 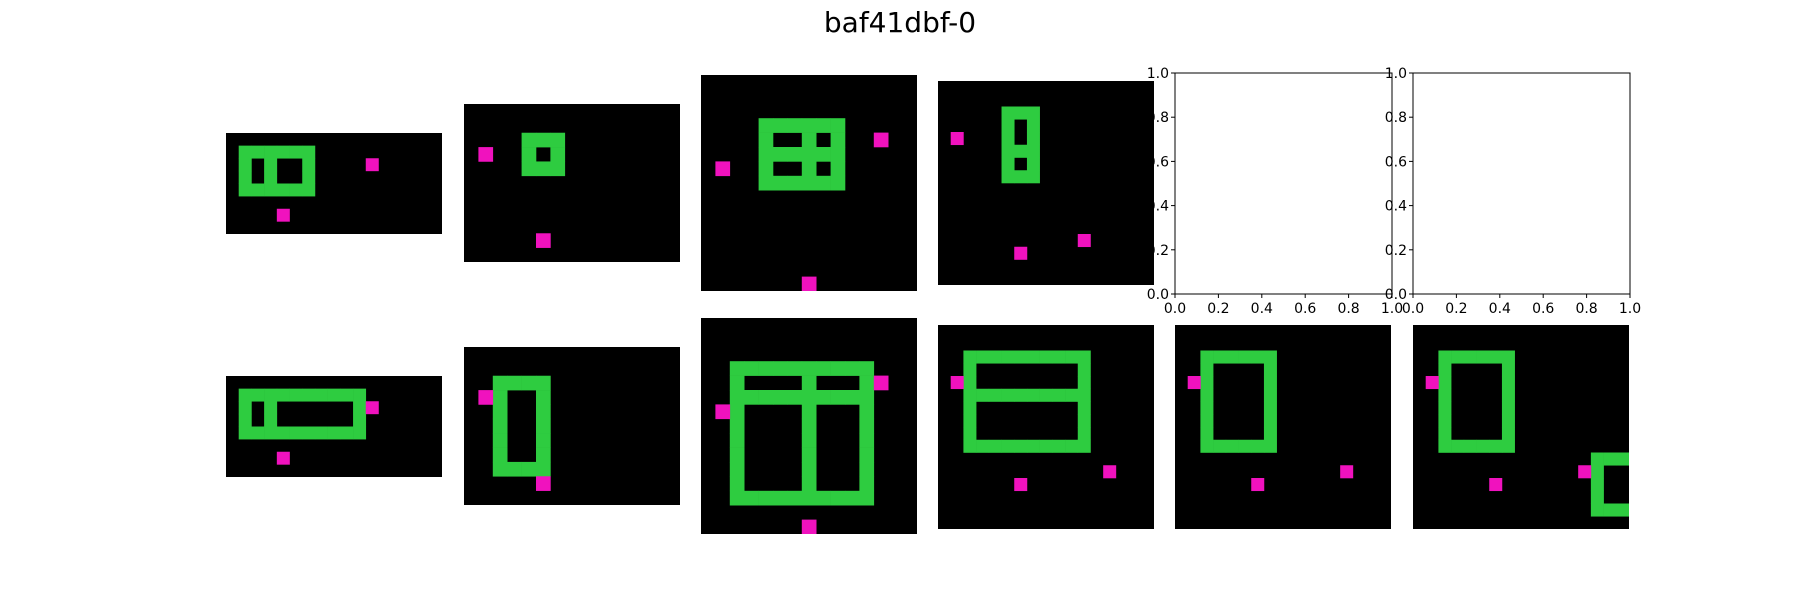 What do you see at coordinates (1275, 191) in the screenshot?
I see `empty-axes-1: 0.0 0.2 0.4 0.6 0.8 1.0 0.0 0.2 0.4 0.6 0.8 1.0` at bounding box center [1275, 191].